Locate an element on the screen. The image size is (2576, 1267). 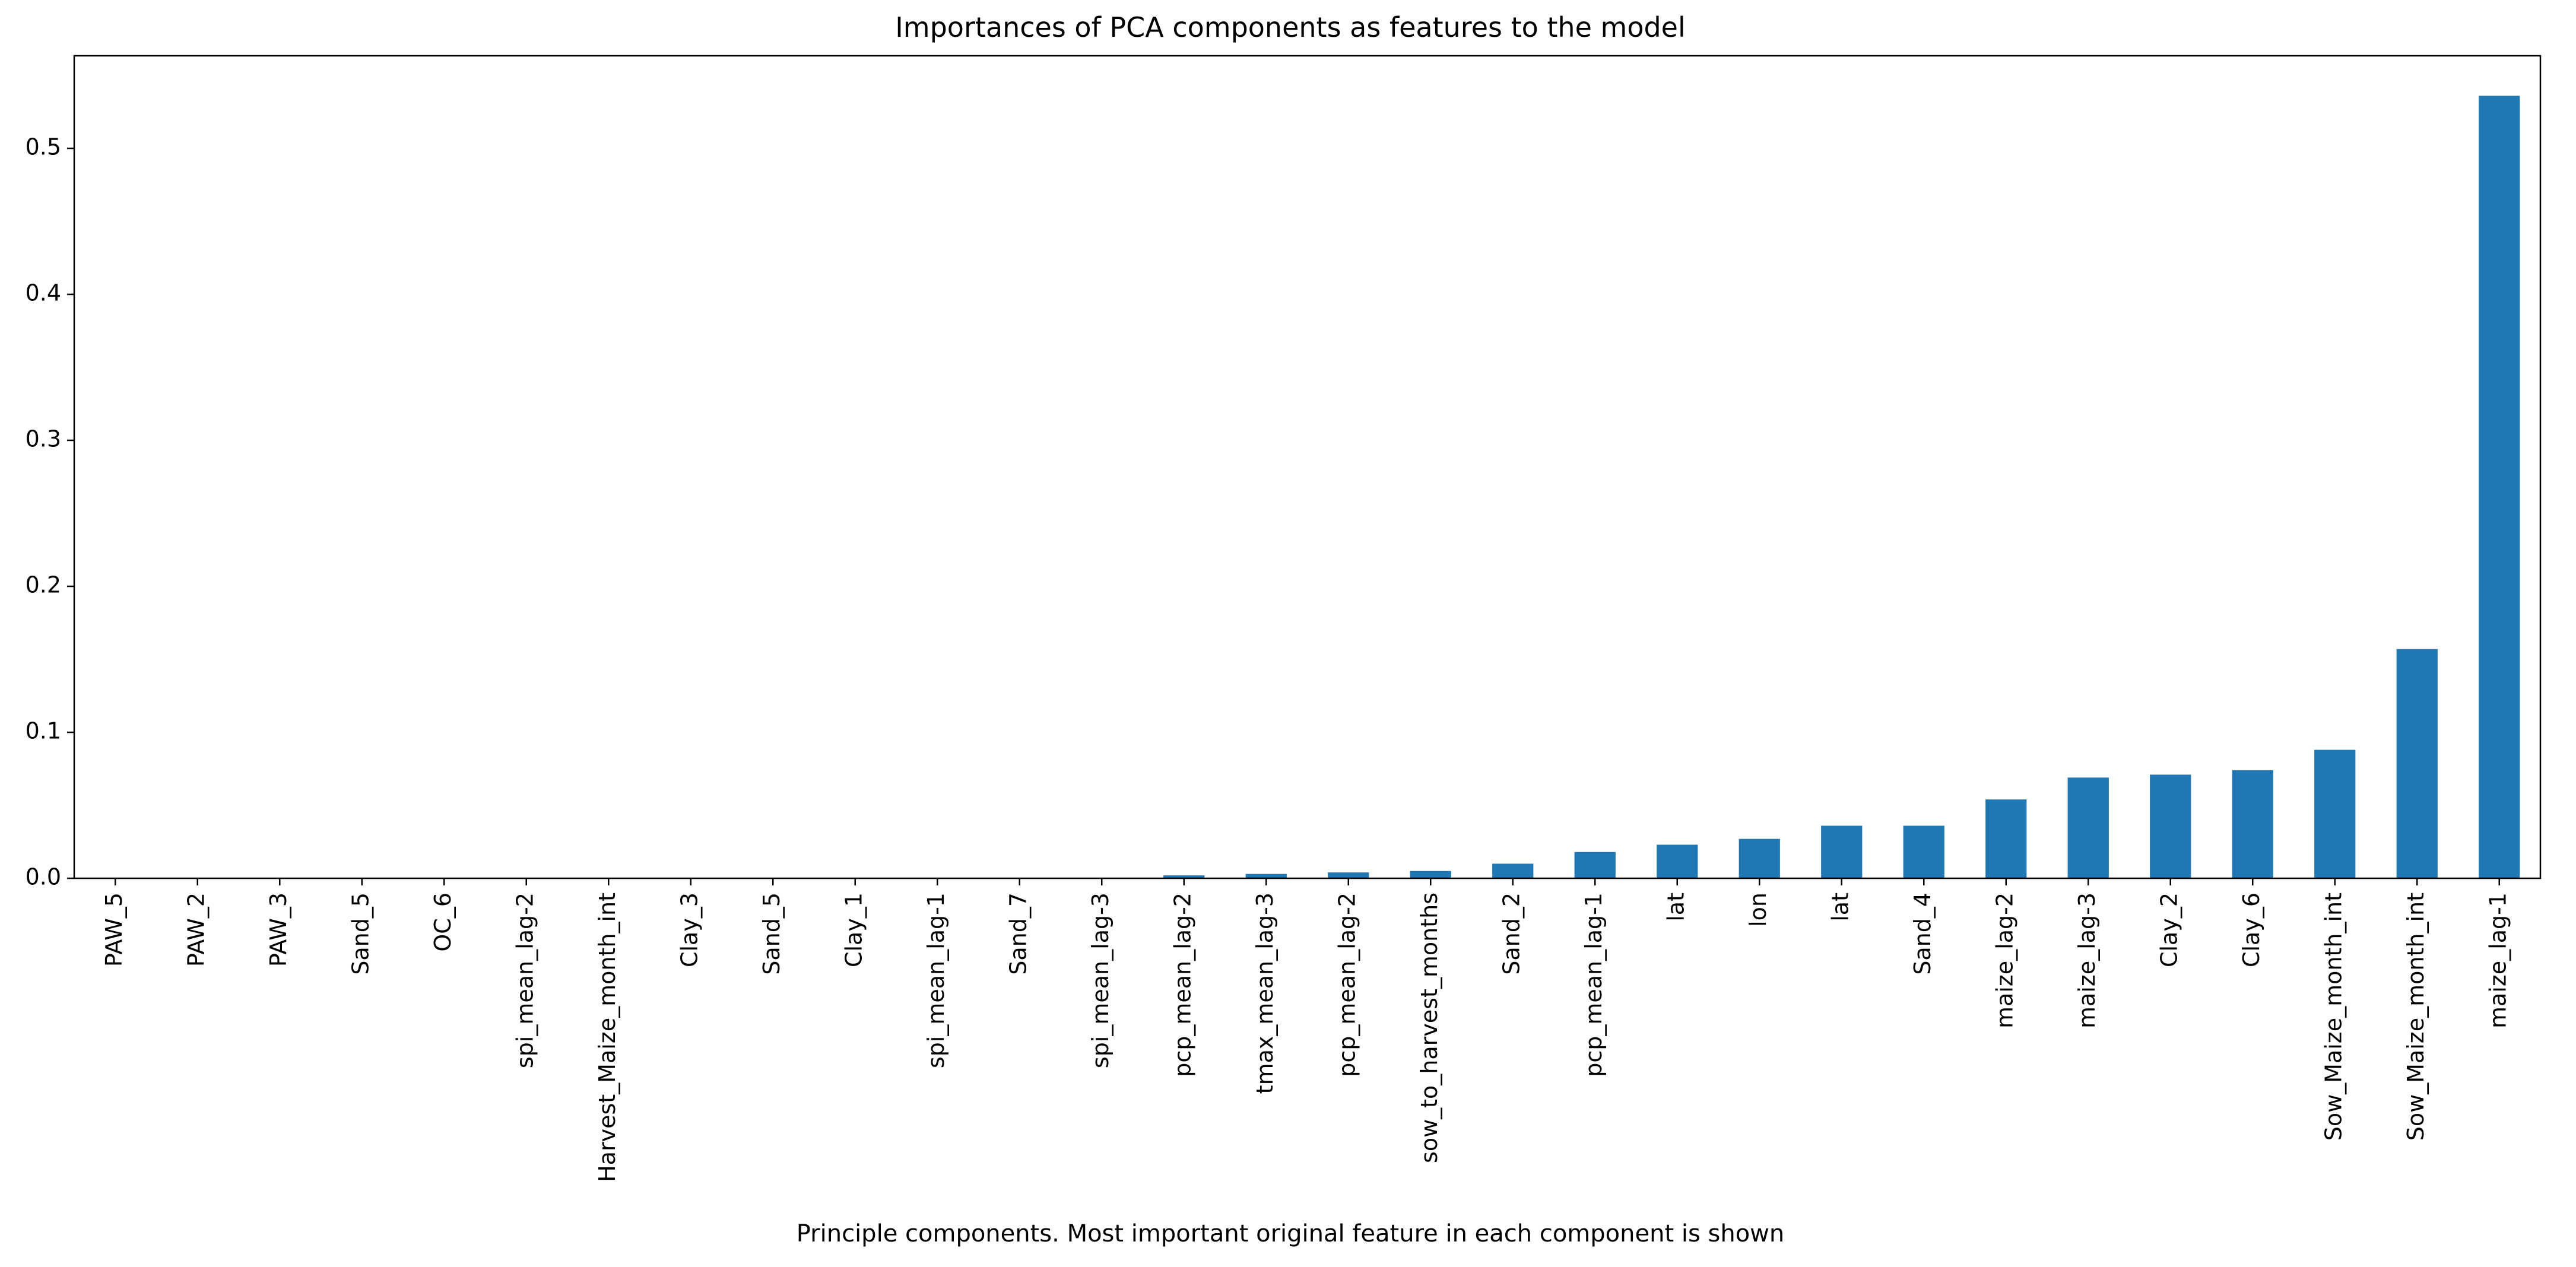
x-tick-label: maize_lag-3 is located at coordinates (2087, 960).